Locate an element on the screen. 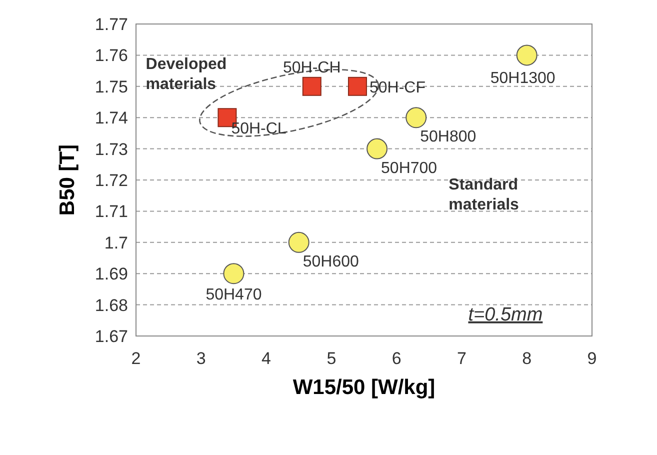 This screenshot has height=455, width=657. y-tick-label: 1.7 is located at coordinates (116, 242).